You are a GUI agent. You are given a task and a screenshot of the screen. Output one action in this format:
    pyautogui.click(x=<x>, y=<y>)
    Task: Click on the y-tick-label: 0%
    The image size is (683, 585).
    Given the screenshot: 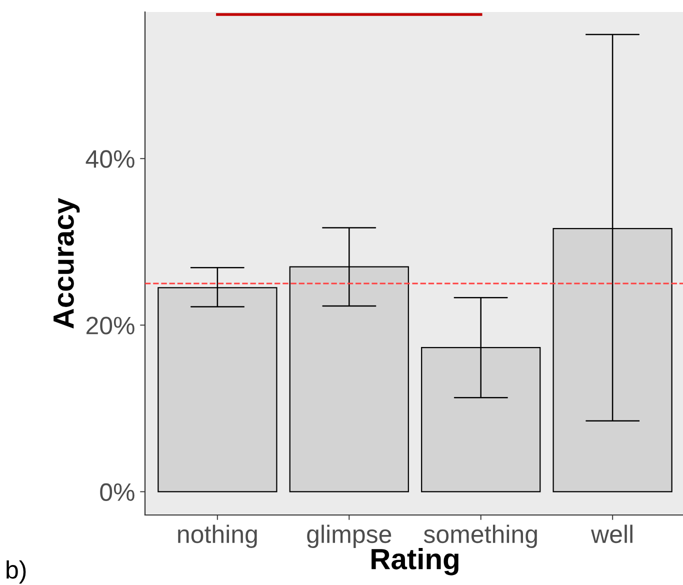 What is the action you would take?
    pyautogui.click(x=117, y=492)
    